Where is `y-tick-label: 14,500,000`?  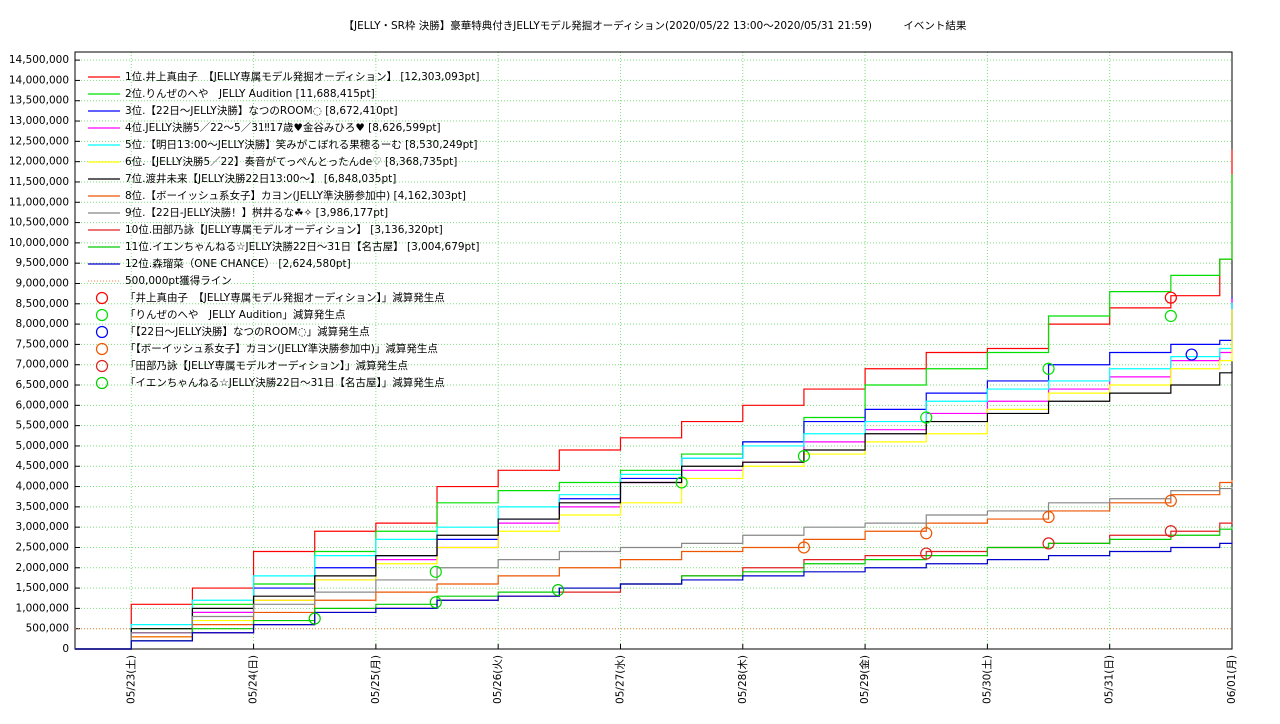
y-tick-label: 14,500,000 is located at coordinates (39, 60).